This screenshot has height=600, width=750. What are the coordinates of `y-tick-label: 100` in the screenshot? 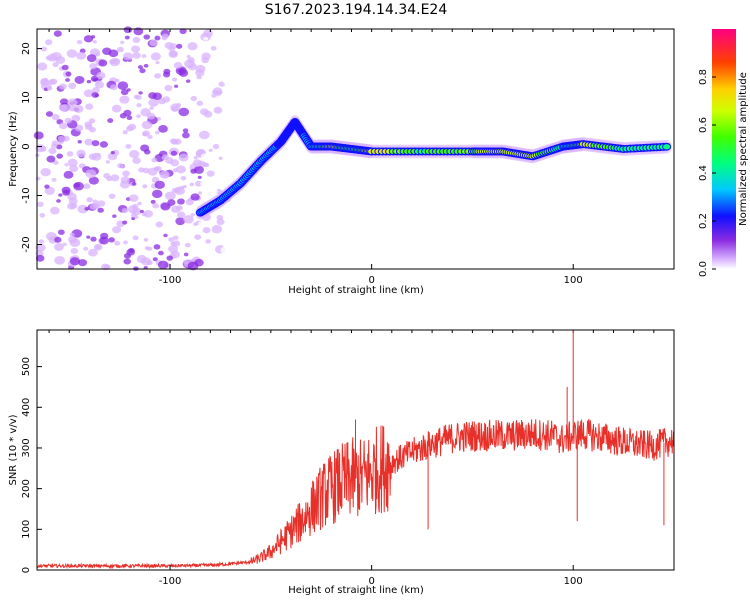 It's located at (26, 529).